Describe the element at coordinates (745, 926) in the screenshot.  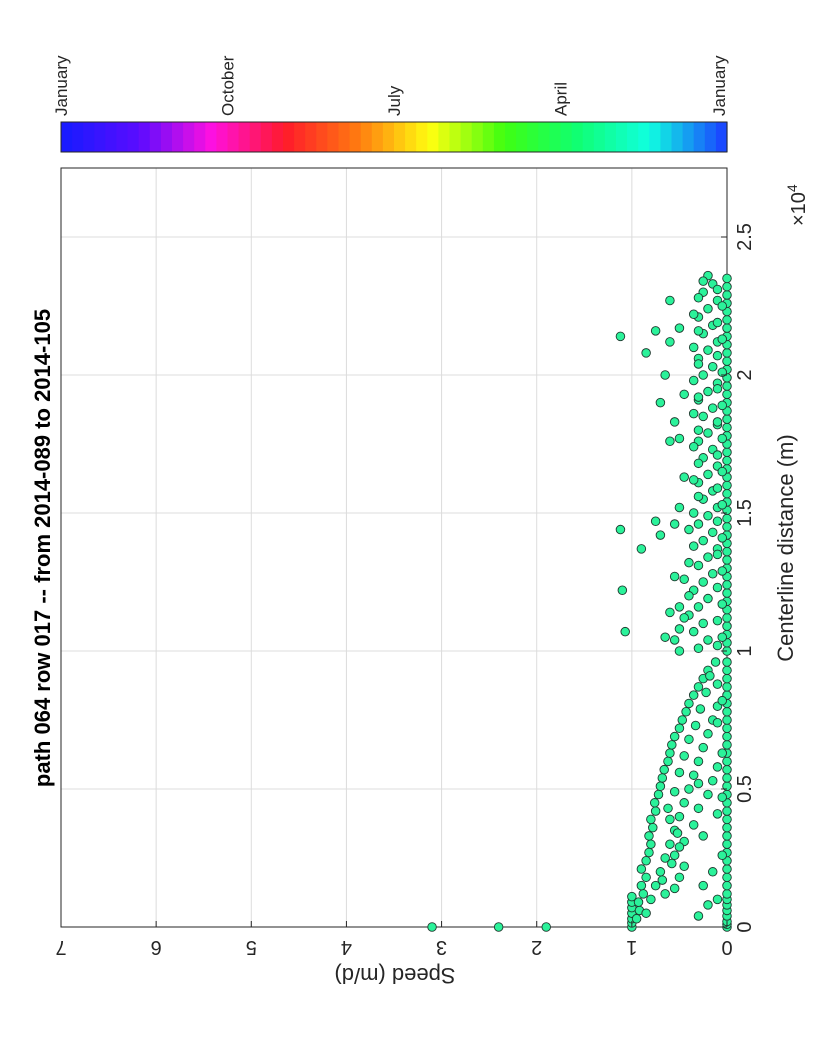
I see `x-tick-label: 0` at that location.